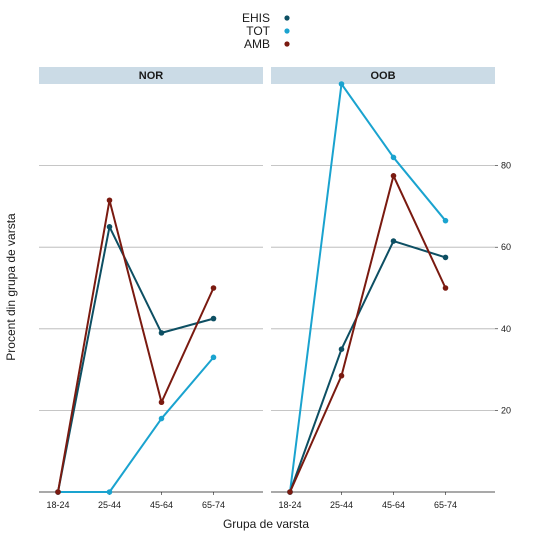  What do you see at coordinates (136, 424) in the screenshot?
I see `series-line-tot` at bounding box center [136, 424].